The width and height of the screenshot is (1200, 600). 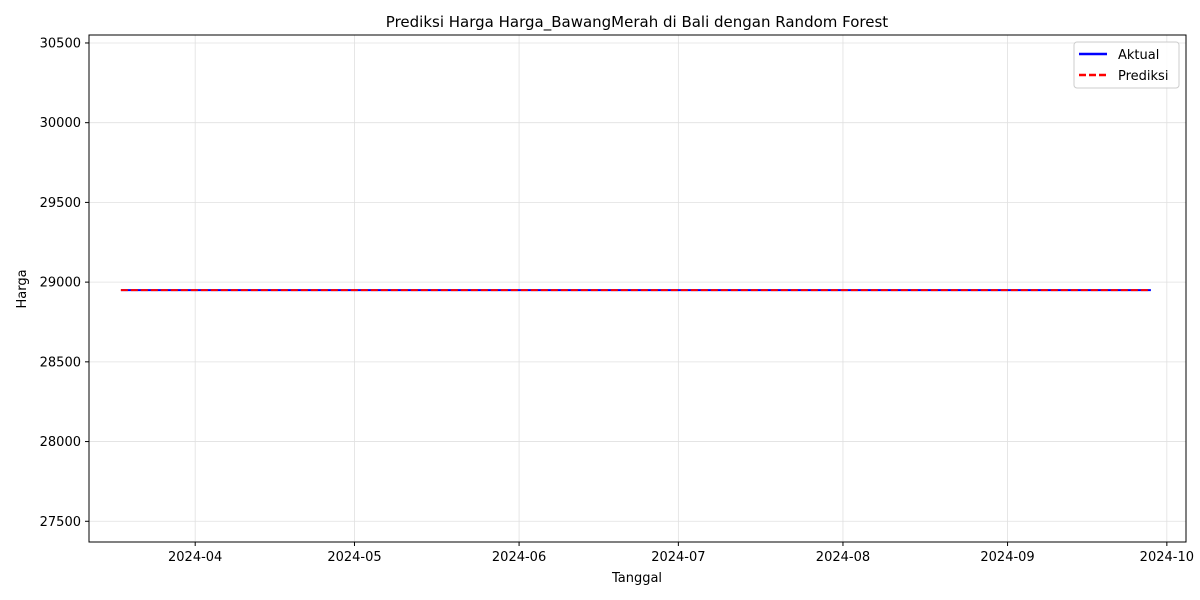 I want to click on x-tick-label: 2024-10, so click(x=1167, y=557).